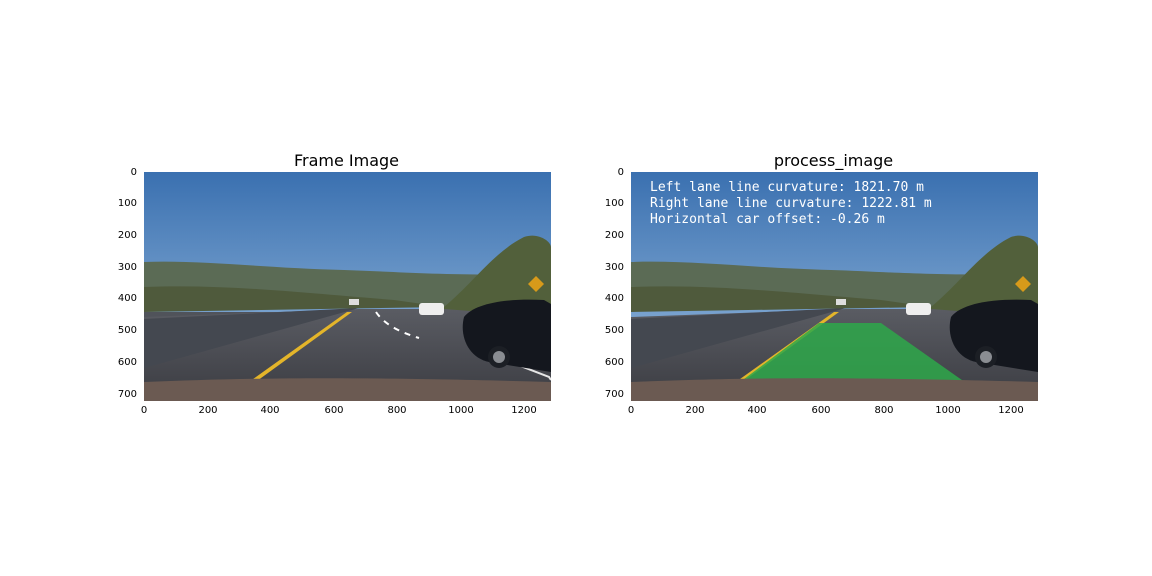 The width and height of the screenshot is (1152, 576). Describe the element at coordinates (791, 203) in the screenshot. I see `right-curvature-text: Right lane line curvature: 1222.81 m` at that location.